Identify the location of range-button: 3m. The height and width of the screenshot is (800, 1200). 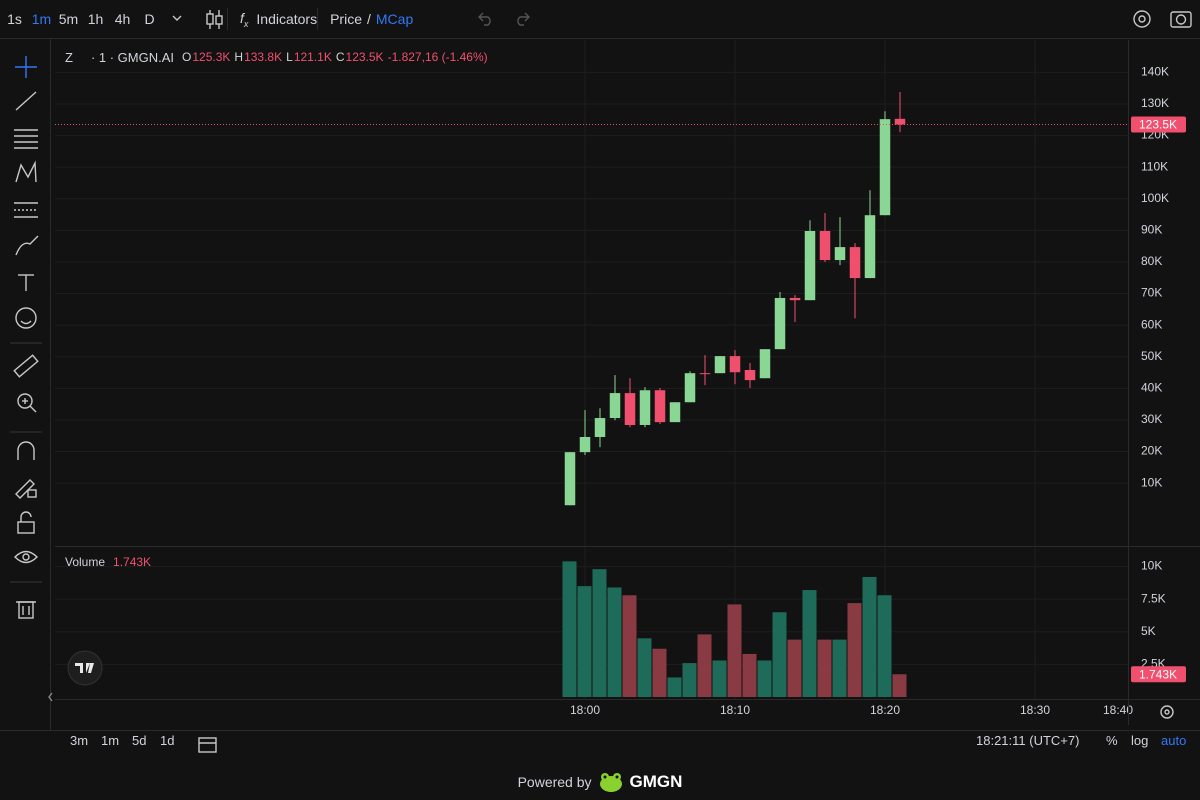
(79, 740).